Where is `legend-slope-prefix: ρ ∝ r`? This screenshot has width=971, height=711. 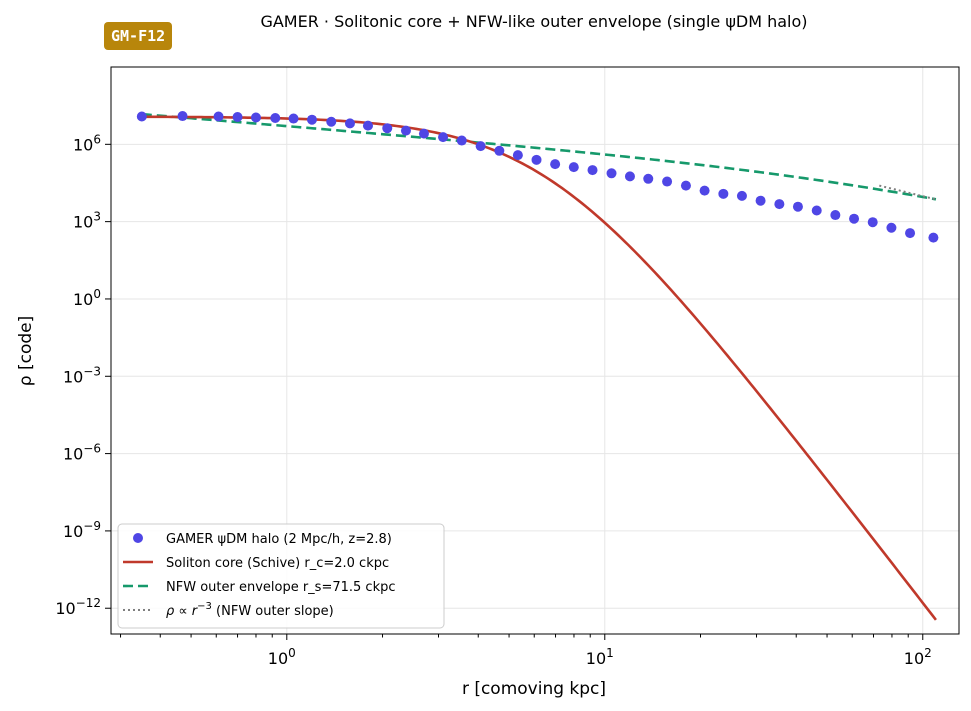
legend-slope-prefix: ρ ∝ r is located at coordinates (182, 611).